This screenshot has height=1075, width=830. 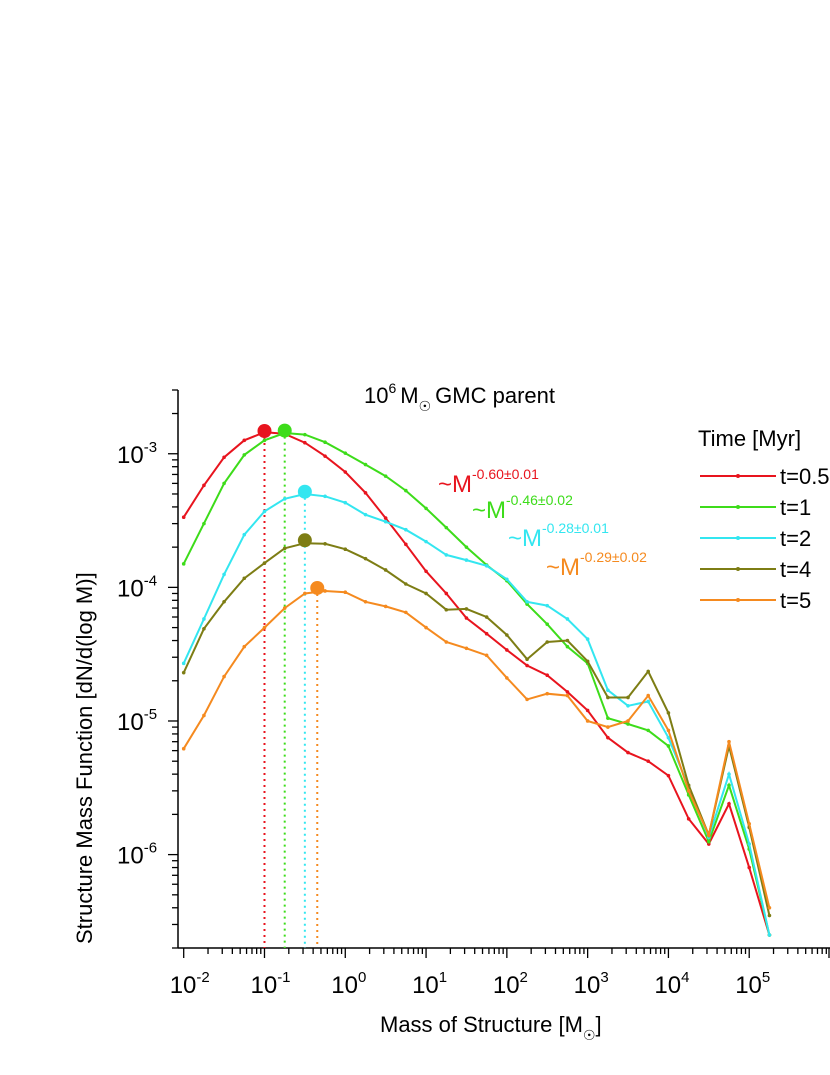 I want to click on x-tick-label: 10⁻², so click(x=190, y=984).